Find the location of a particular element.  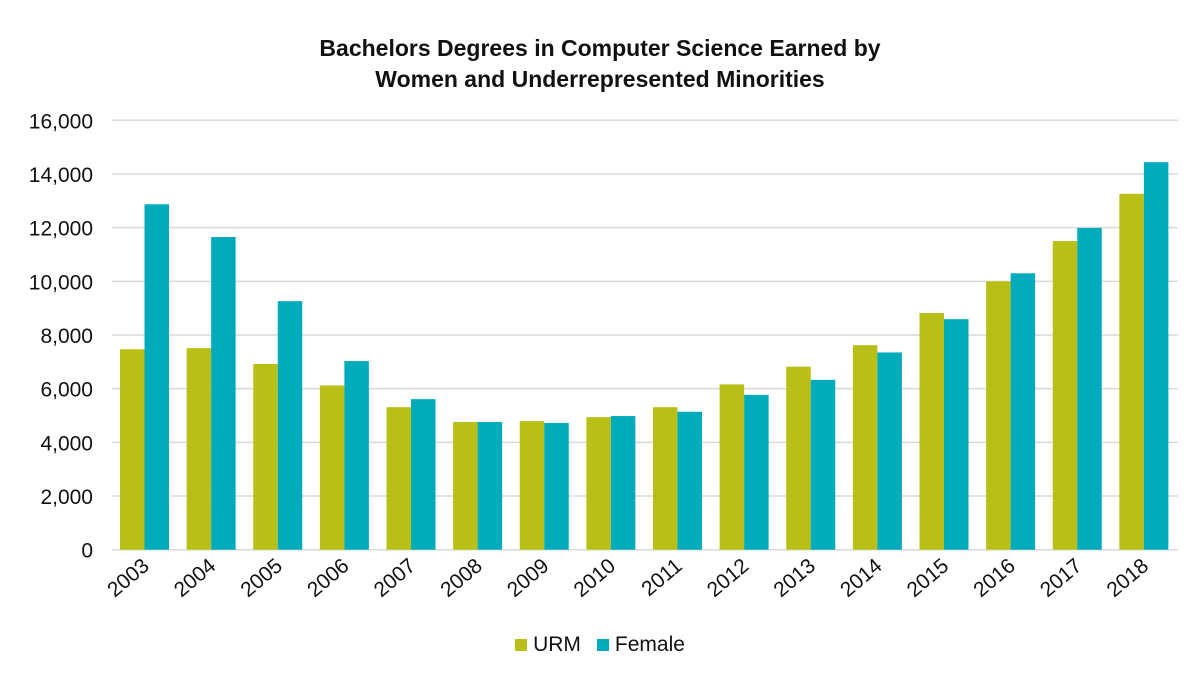

x-tick-label: 2012 is located at coordinates (728, 578).